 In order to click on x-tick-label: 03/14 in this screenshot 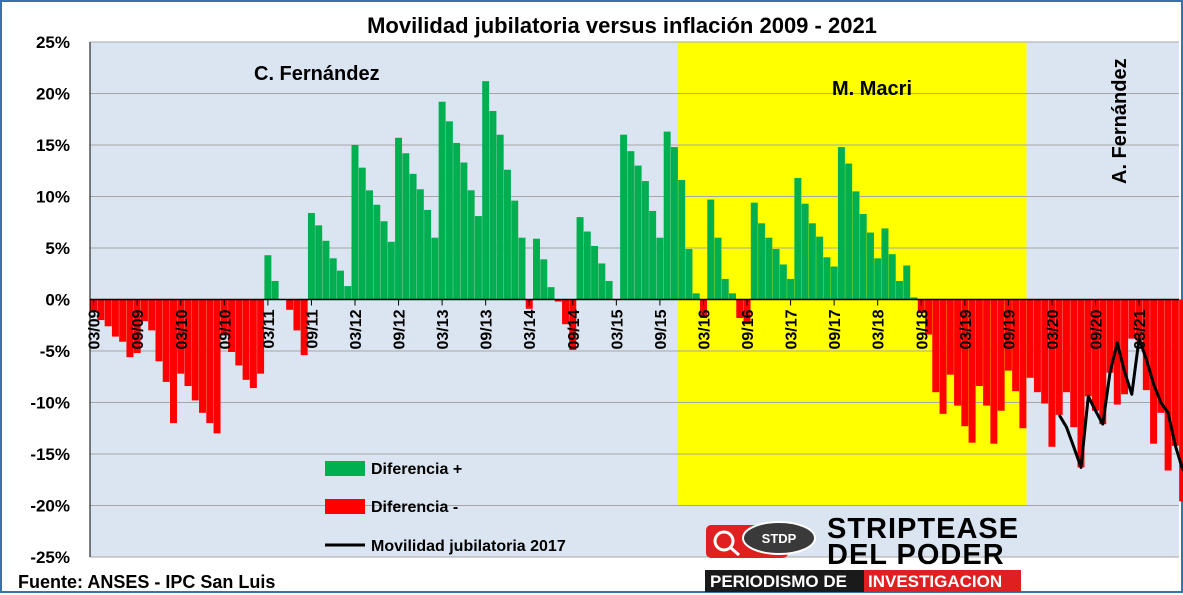, I will do `click(530, 329)`.